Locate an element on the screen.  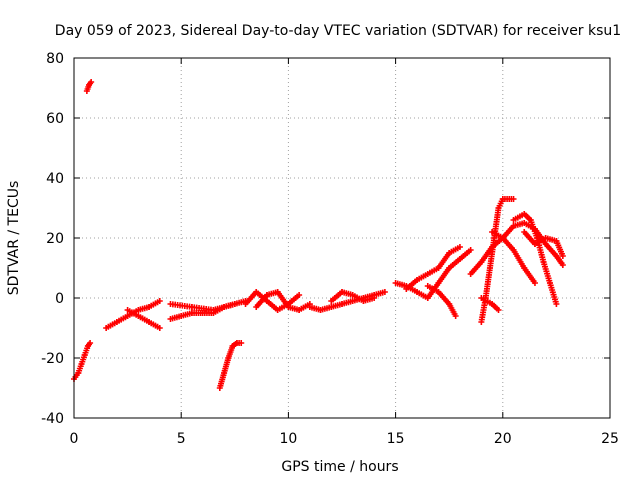
x-tick-label: 25 is located at coordinates (610, 439).